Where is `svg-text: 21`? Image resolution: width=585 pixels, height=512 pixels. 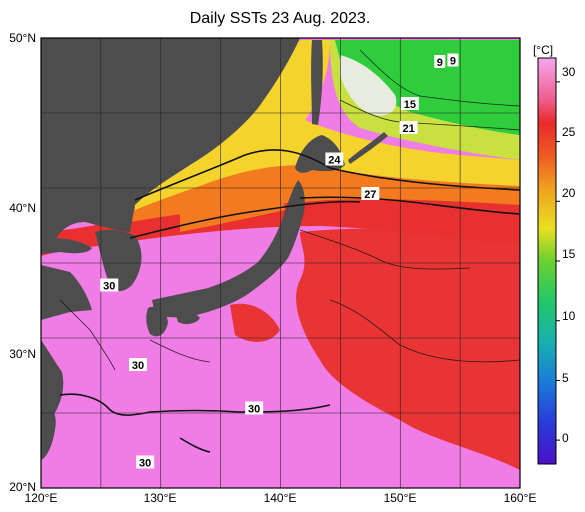 svg-text: 21 is located at coordinates (409, 129).